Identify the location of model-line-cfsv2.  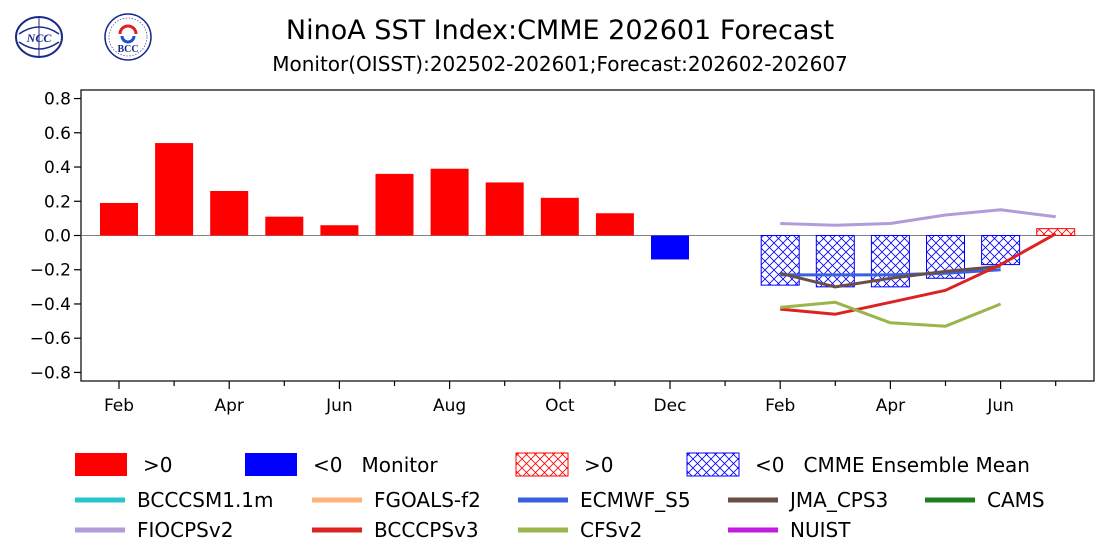
(891, 314).